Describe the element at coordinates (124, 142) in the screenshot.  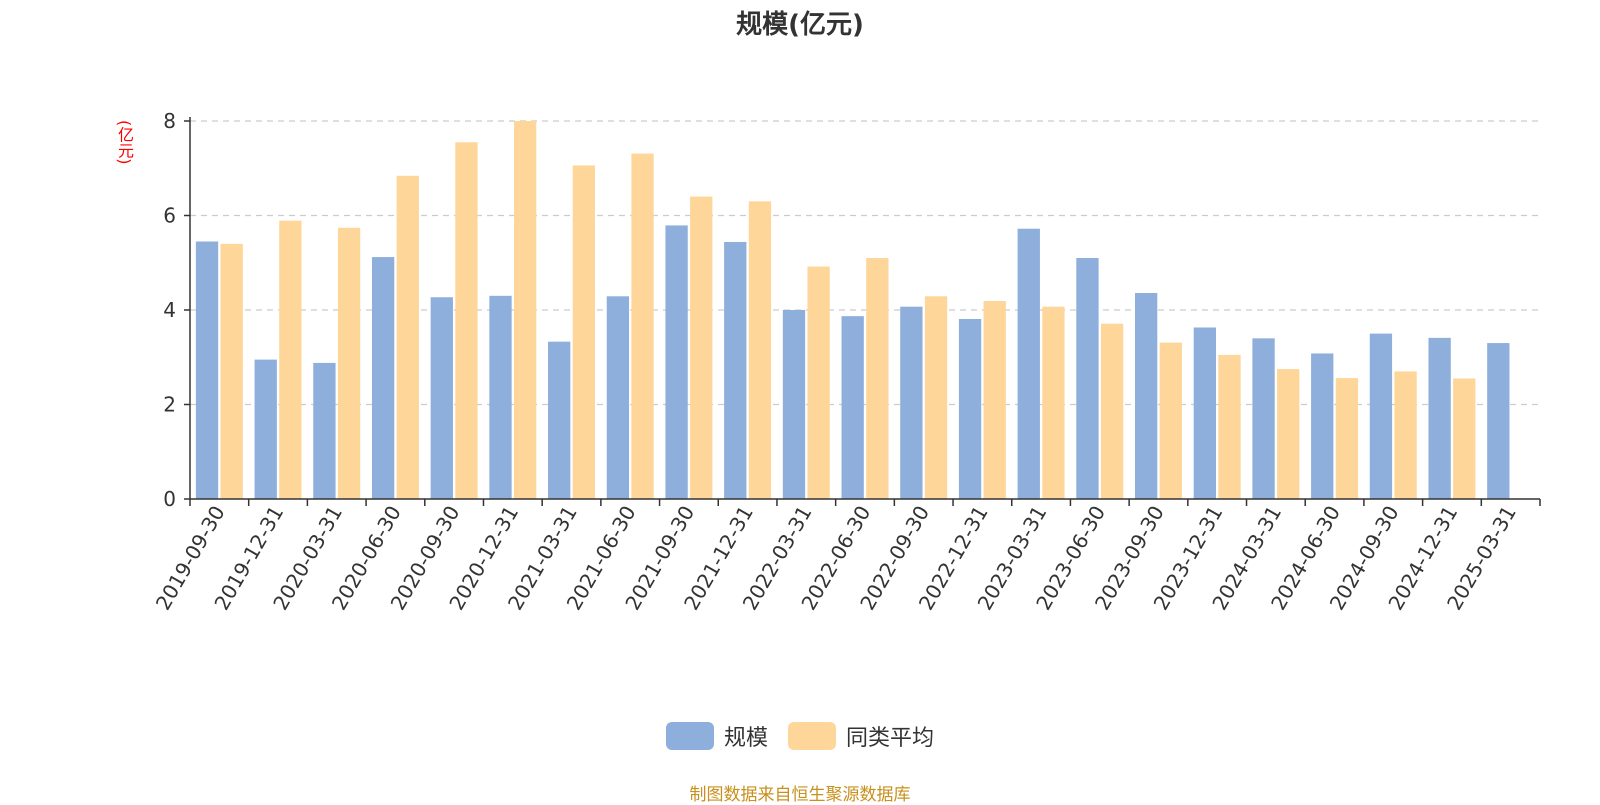
I see `y-axis-unit-label: (亿元)` at that location.